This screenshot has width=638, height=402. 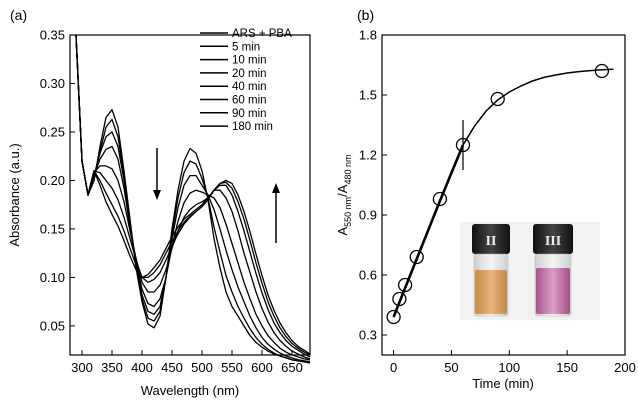 I want to click on decrease-arrow, so click(x=157, y=174).